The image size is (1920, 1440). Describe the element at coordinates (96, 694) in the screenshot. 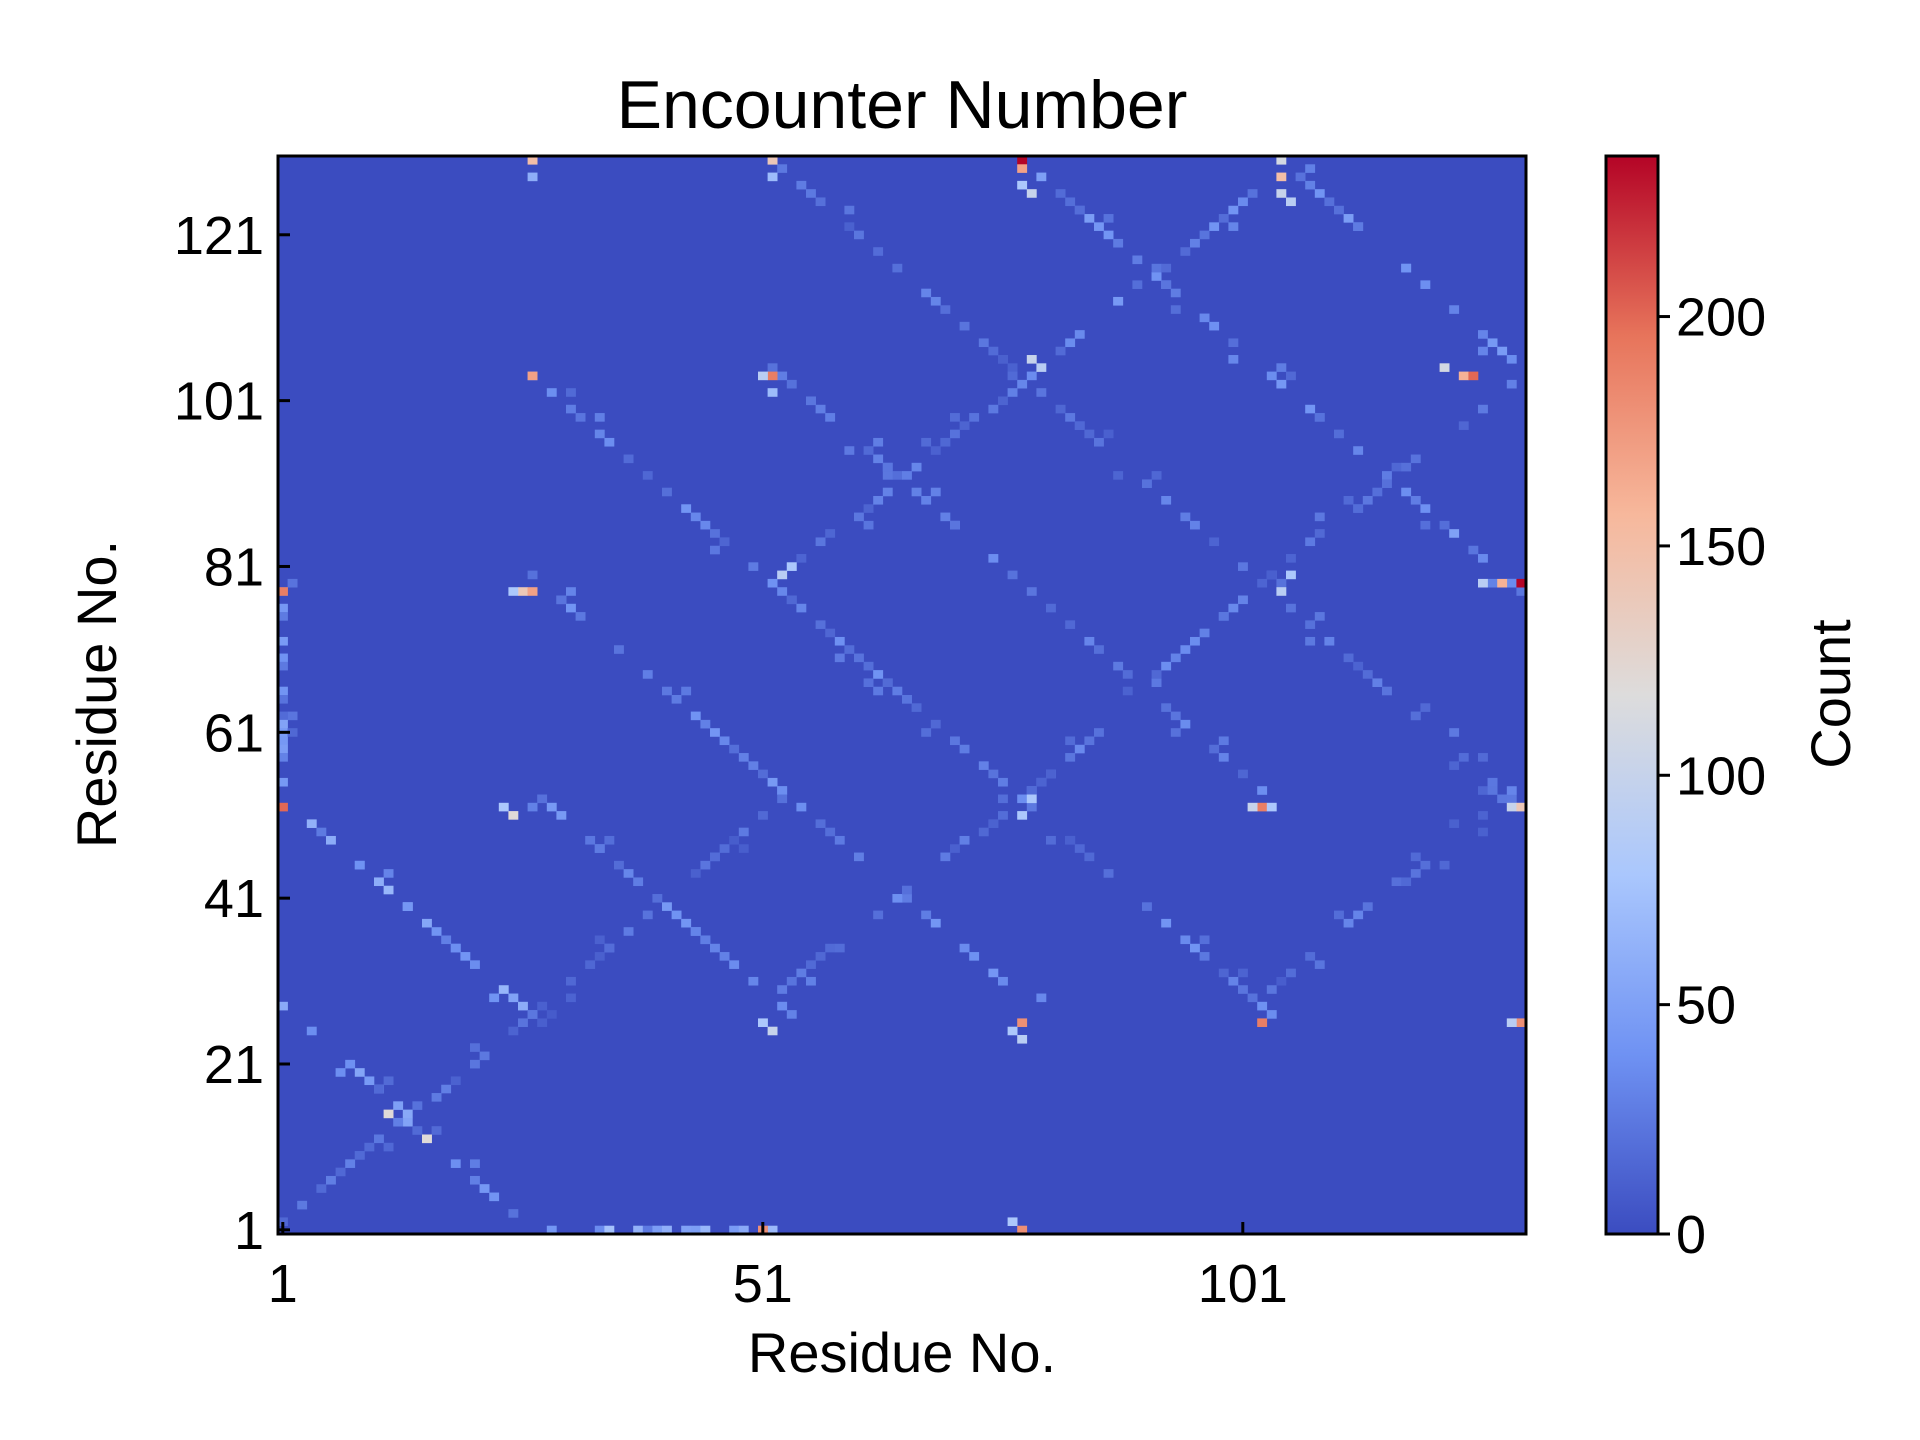

I see `y-axis-label: Residue No.` at that location.